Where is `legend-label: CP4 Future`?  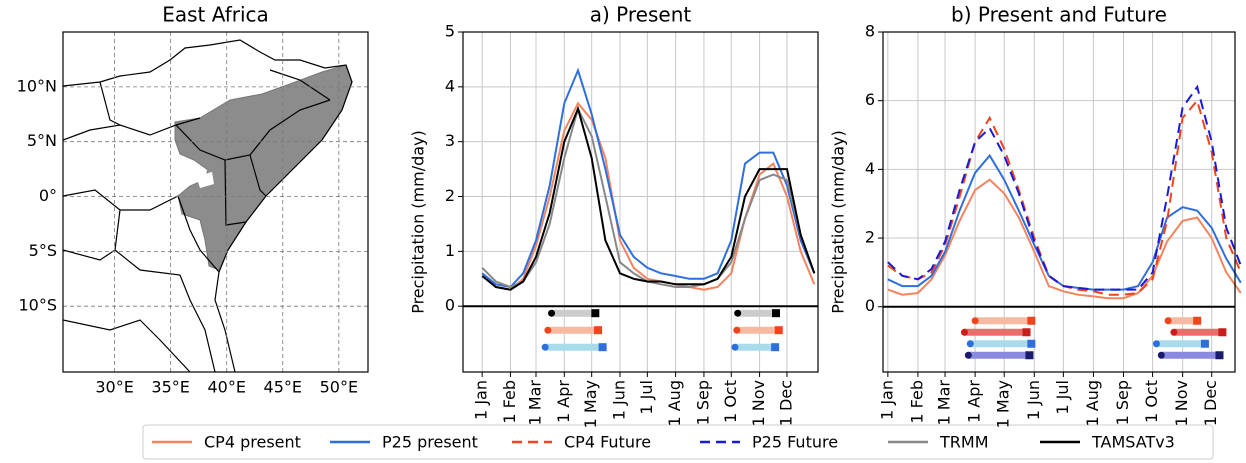
legend-label: CP4 Future is located at coordinates (607, 442).